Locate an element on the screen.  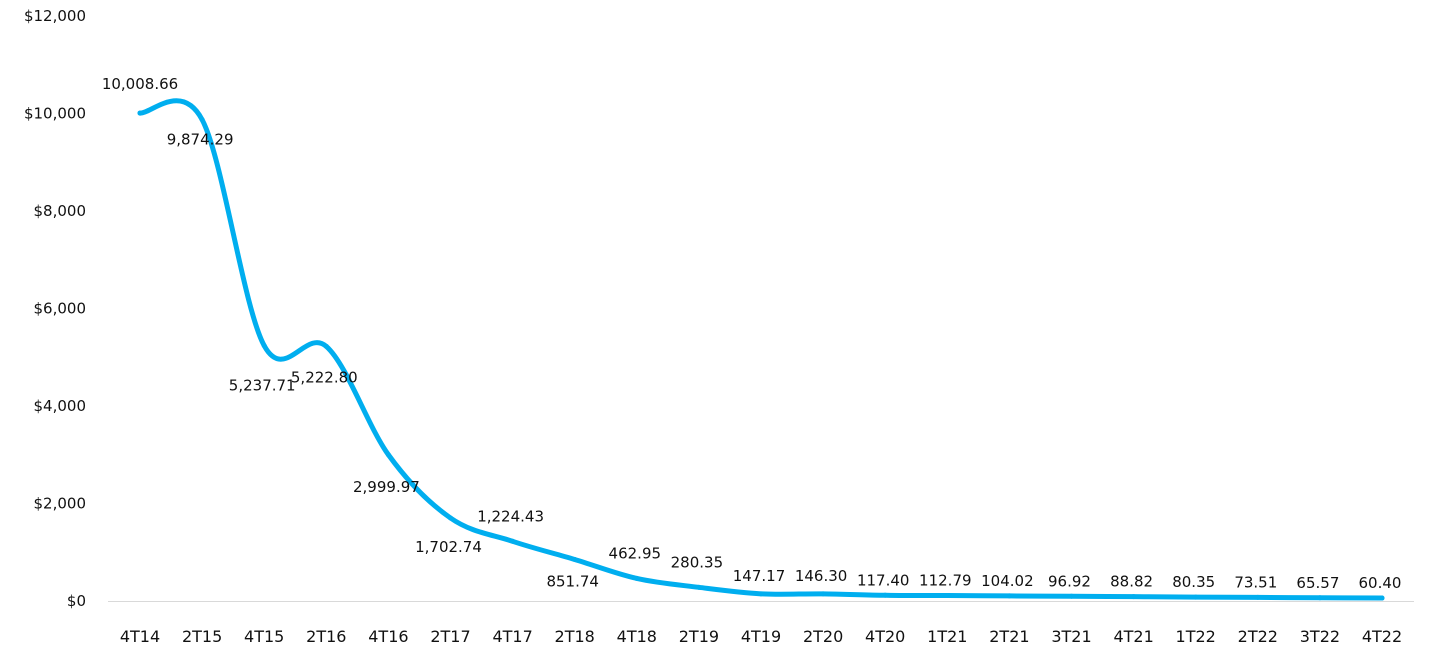
x-tick-label: 4T18 is located at coordinates (637, 636).